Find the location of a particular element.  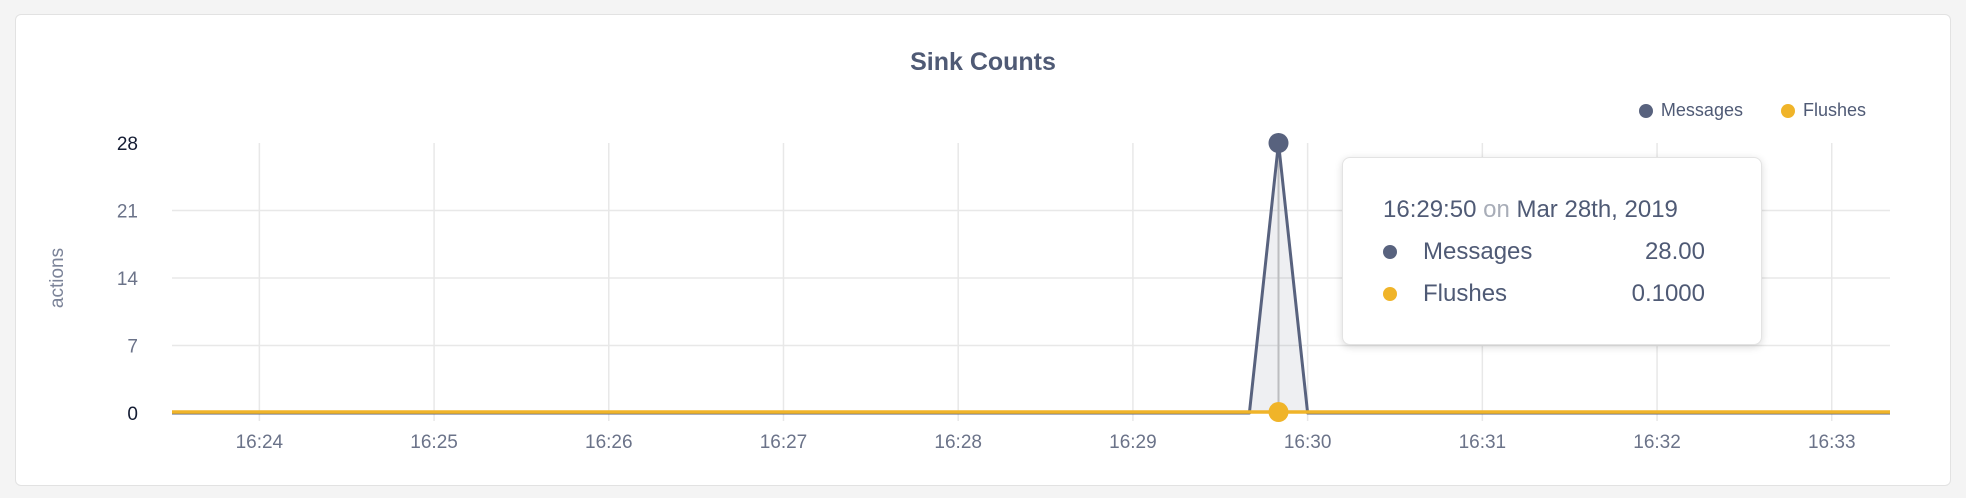

x-tick-label: 16:24 is located at coordinates (260, 442).